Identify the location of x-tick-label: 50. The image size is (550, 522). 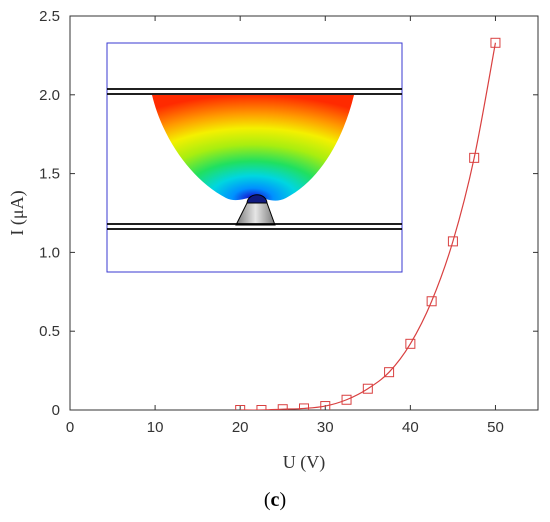
(495, 427).